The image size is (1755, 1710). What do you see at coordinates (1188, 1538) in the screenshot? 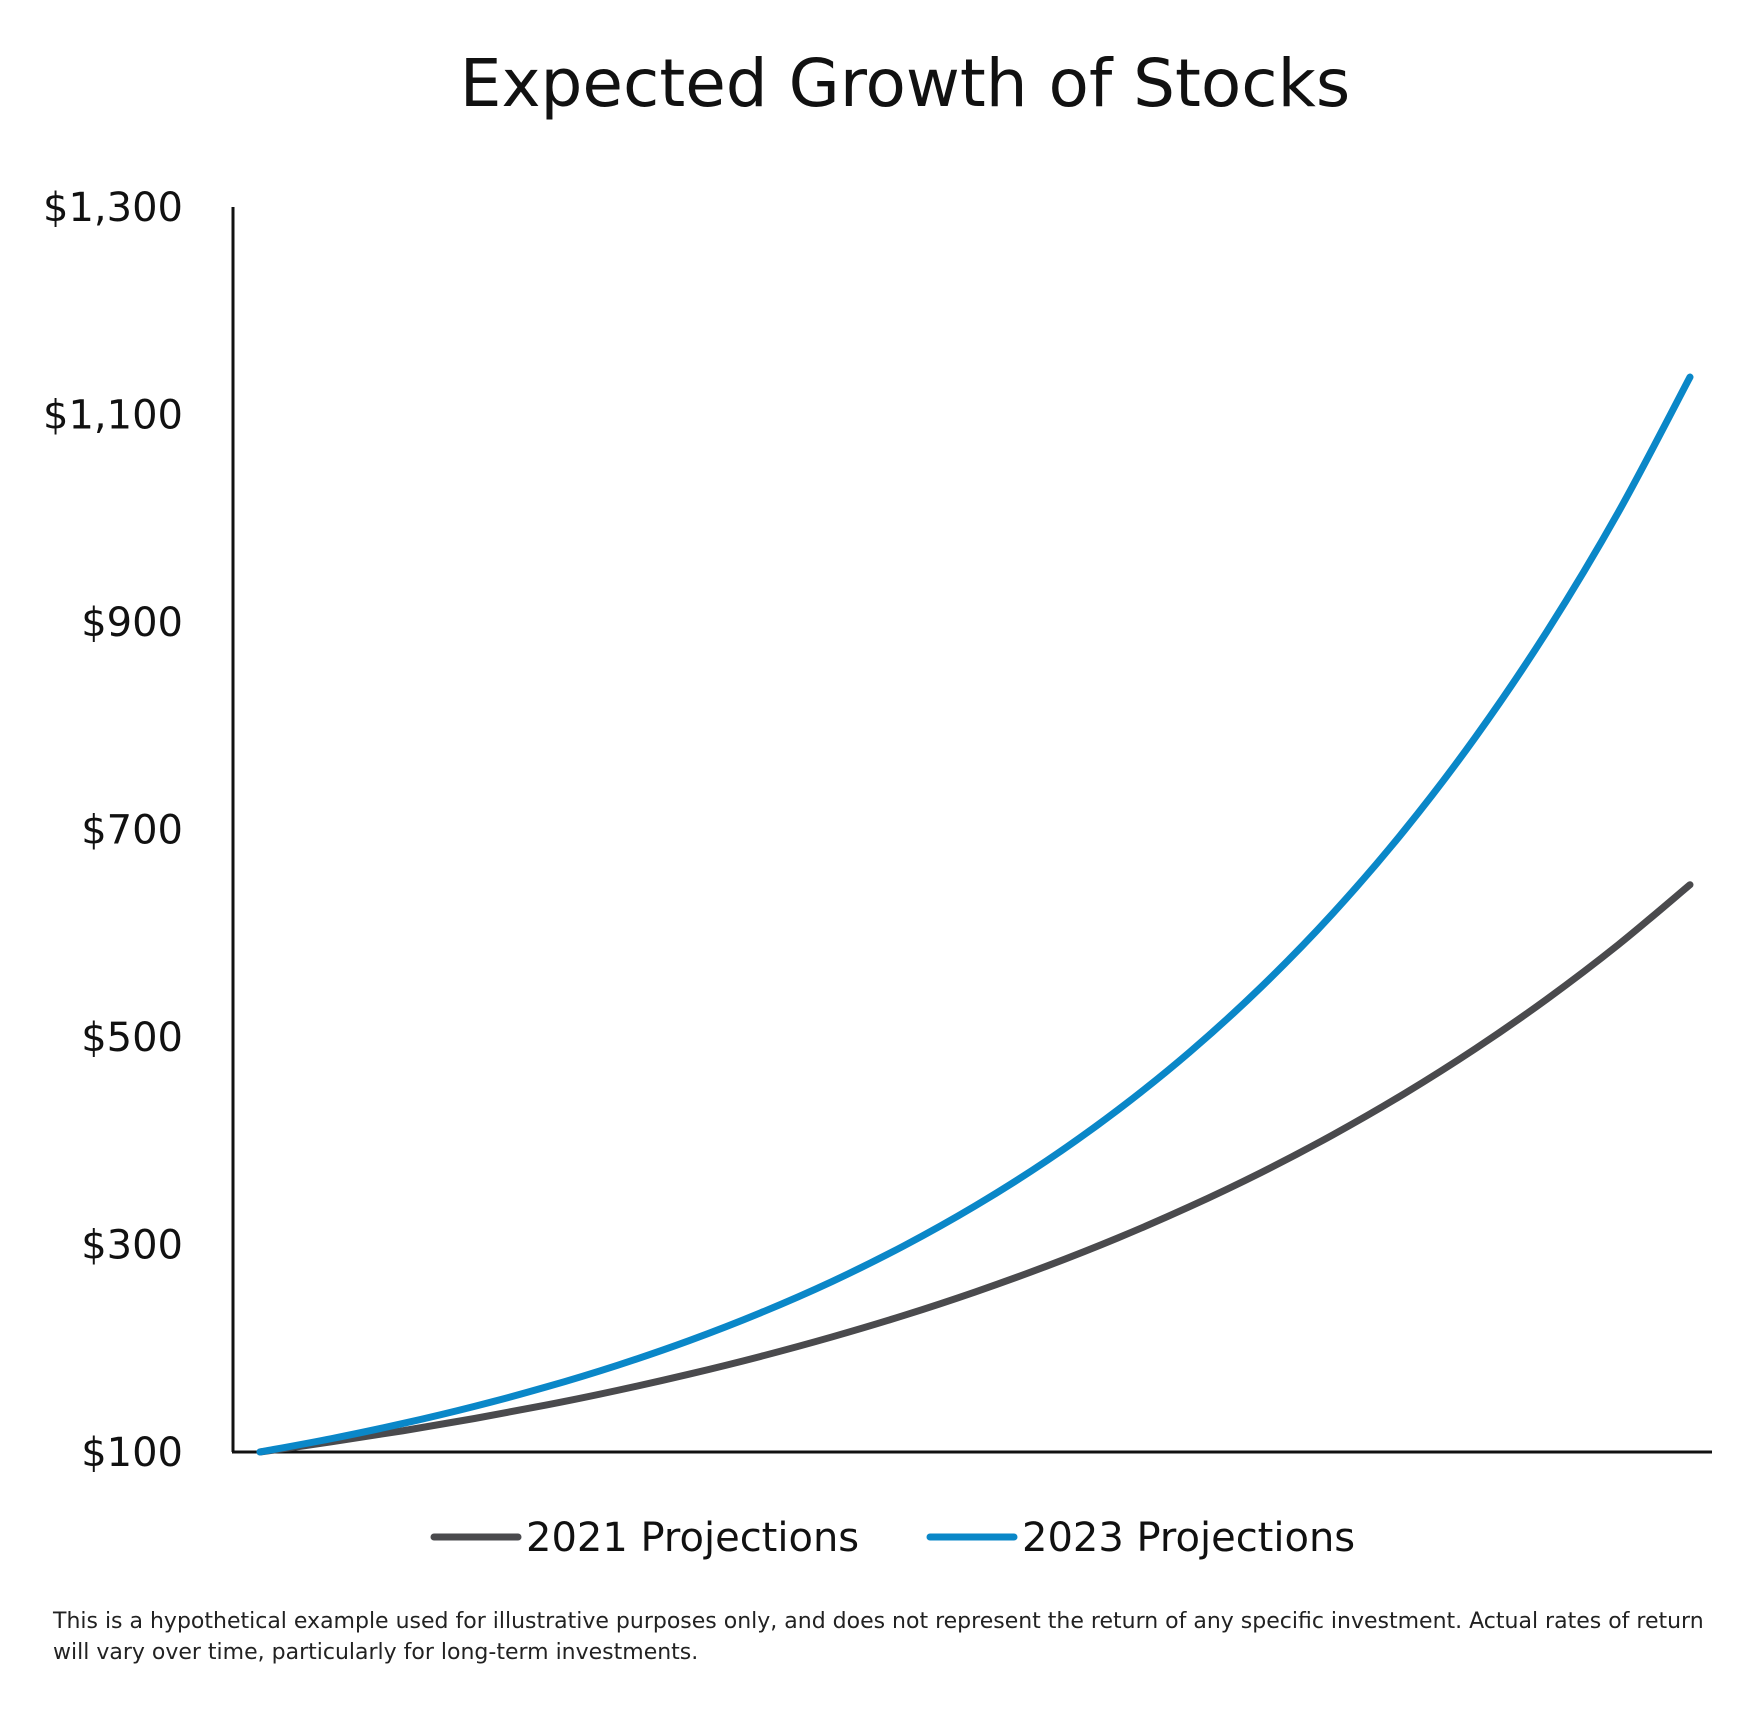
I see `legend-label: 2023 Projections` at bounding box center [1188, 1538].